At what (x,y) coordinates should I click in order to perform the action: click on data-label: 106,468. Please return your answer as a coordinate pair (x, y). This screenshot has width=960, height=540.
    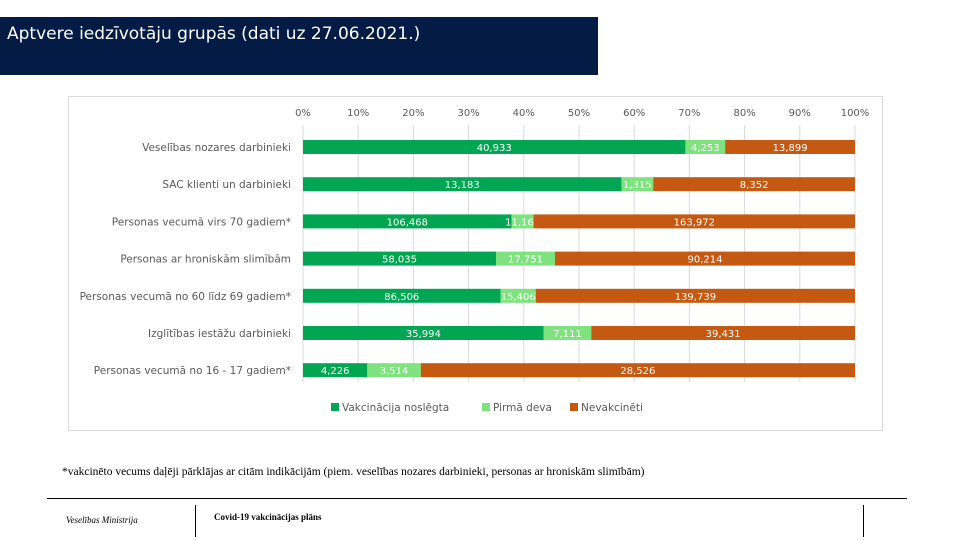
    Looking at the image, I should click on (407, 222).